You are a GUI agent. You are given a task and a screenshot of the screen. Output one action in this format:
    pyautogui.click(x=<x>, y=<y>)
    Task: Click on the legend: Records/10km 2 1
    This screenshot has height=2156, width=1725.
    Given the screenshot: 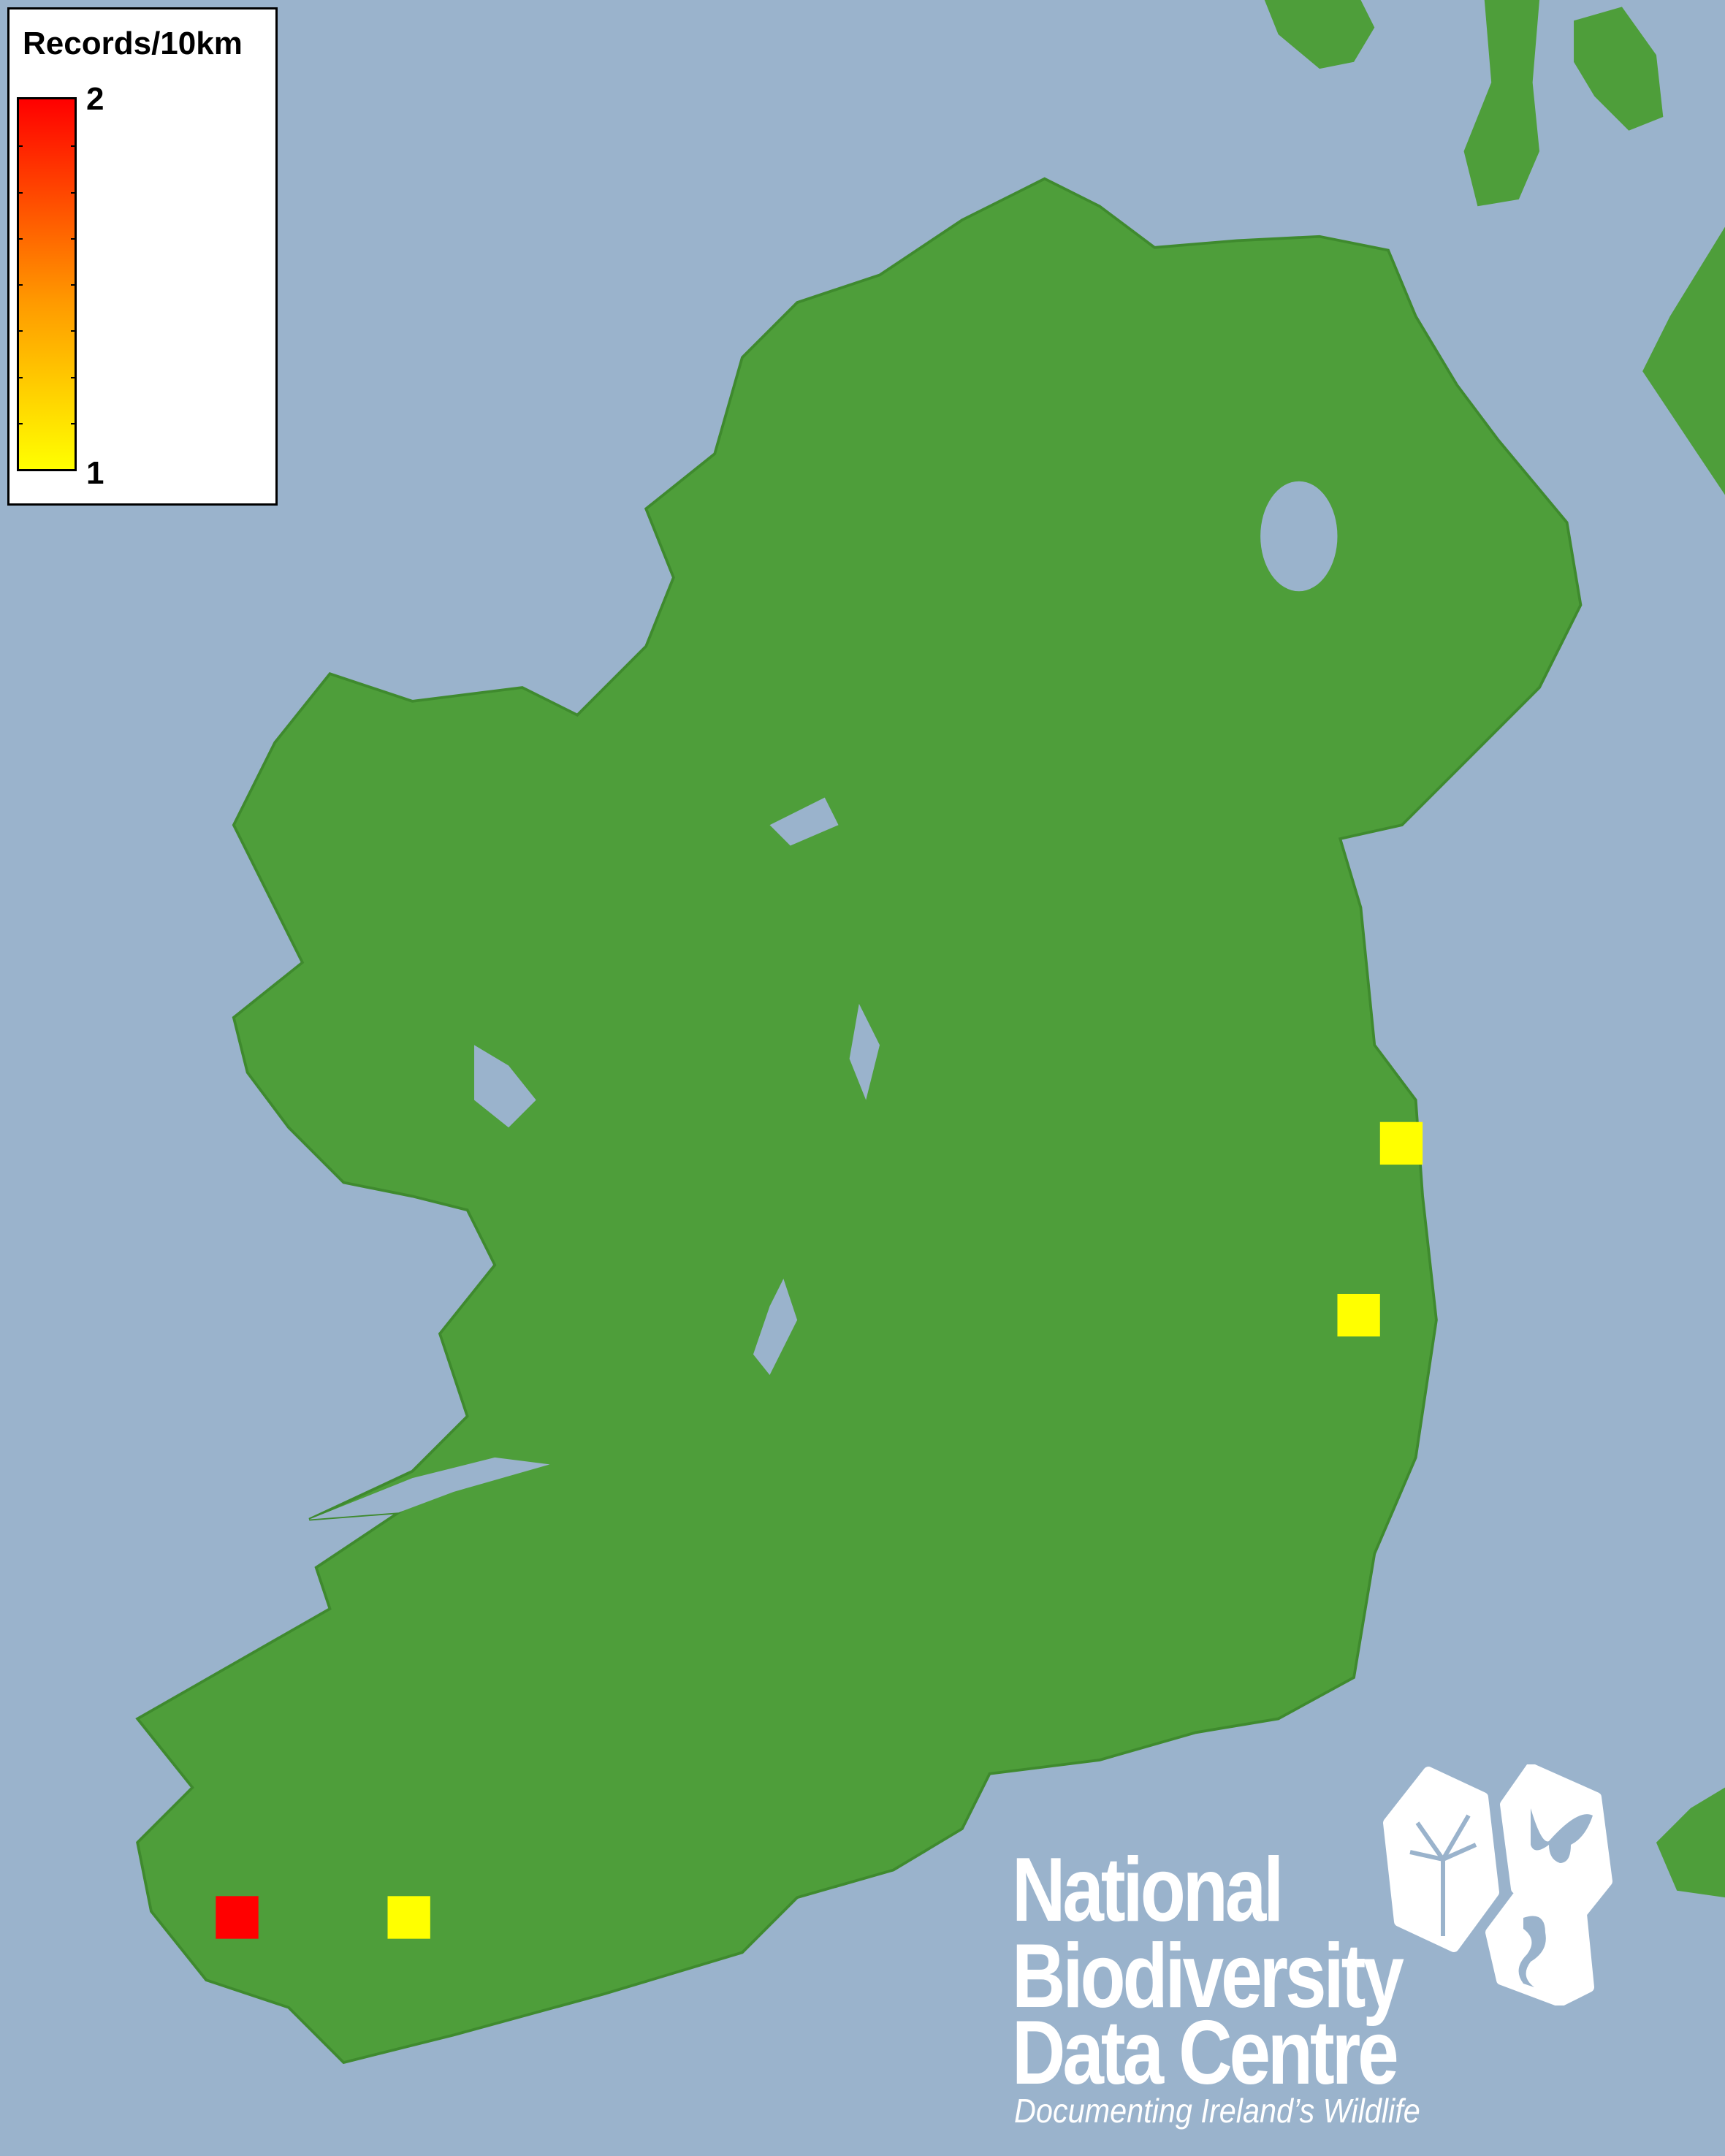 What is the action you would take?
    pyautogui.click(x=142, y=256)
    